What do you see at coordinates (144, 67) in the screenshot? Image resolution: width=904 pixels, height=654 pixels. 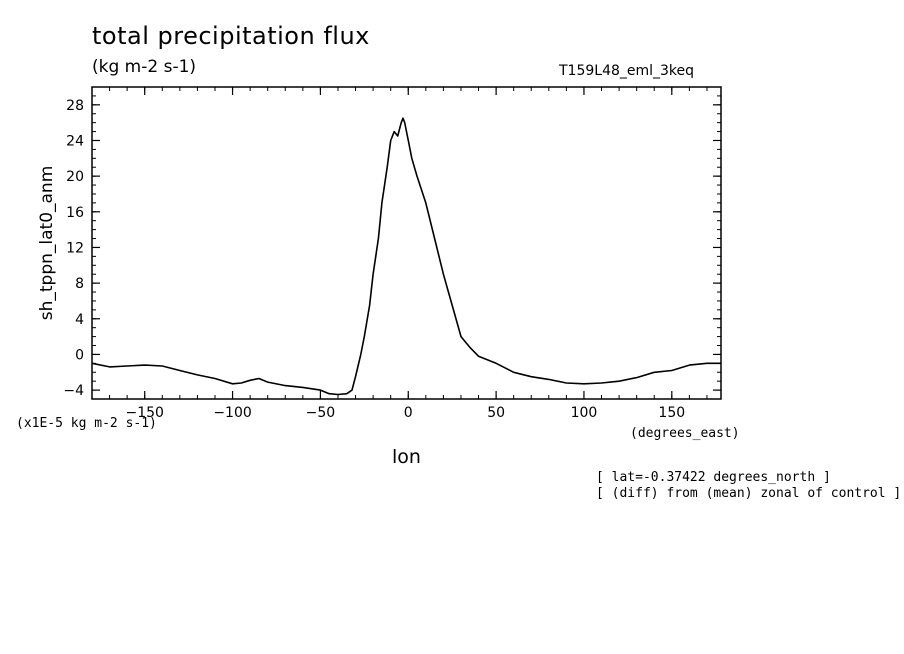 I see `units-label: (kg m-2 s-1)` at bounding box center [144, 67].